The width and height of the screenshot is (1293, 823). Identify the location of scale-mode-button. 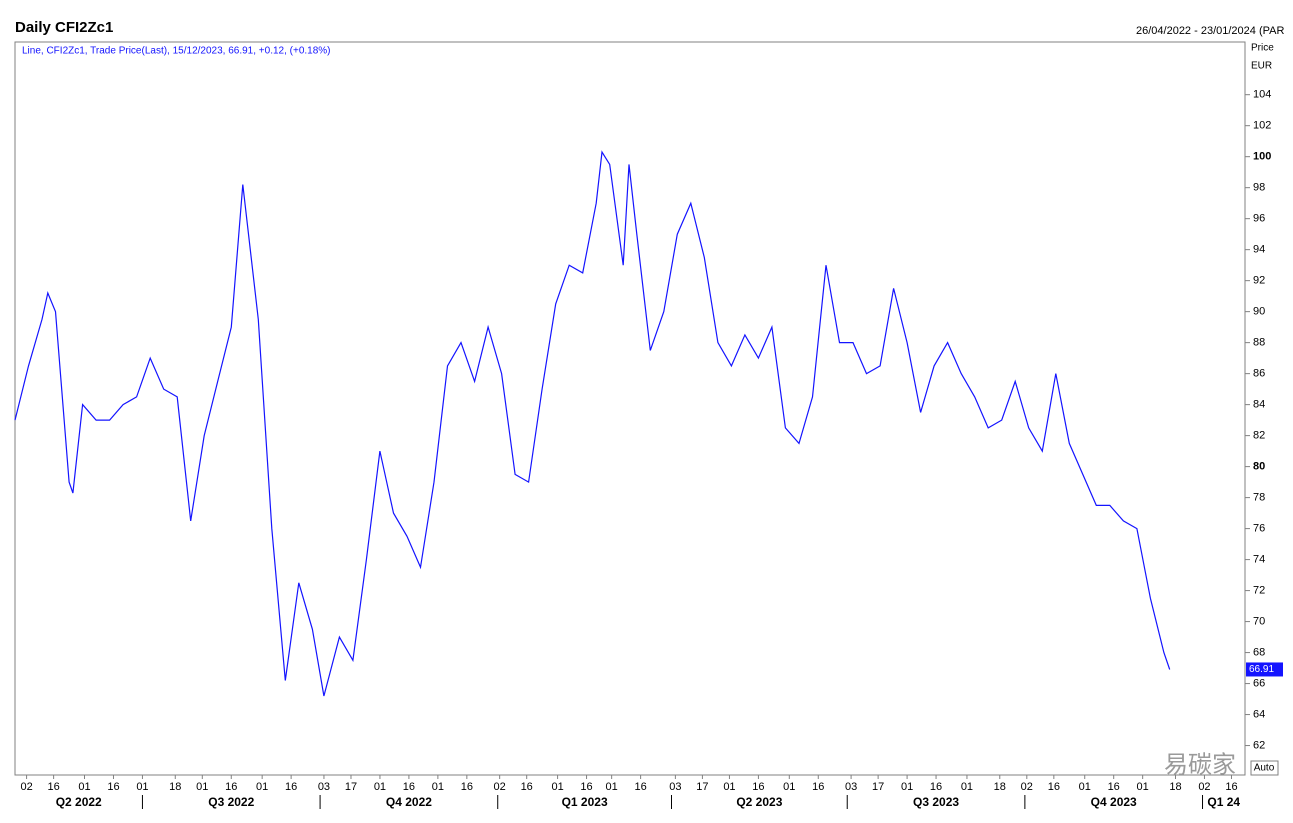
(1264, 768).